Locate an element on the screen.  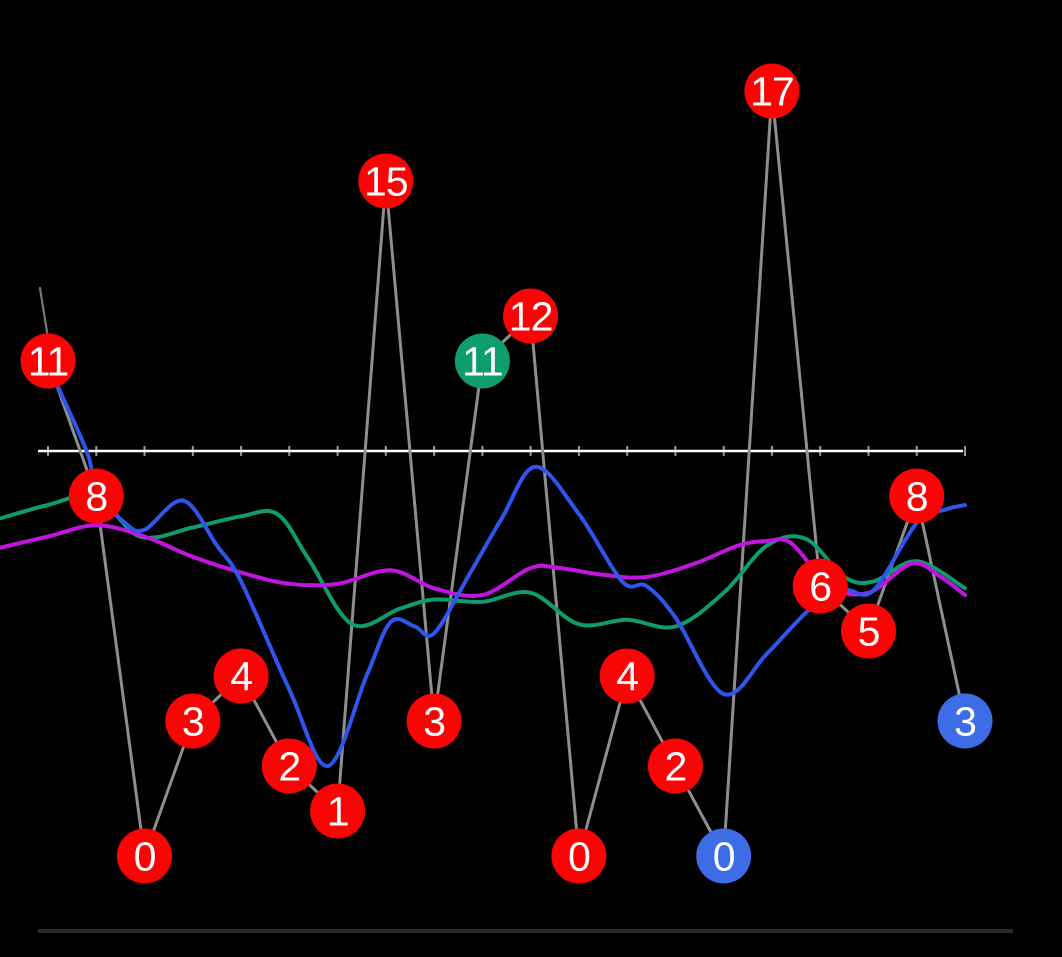
marker-value-label: 17 is located at coordinates (772, 92).